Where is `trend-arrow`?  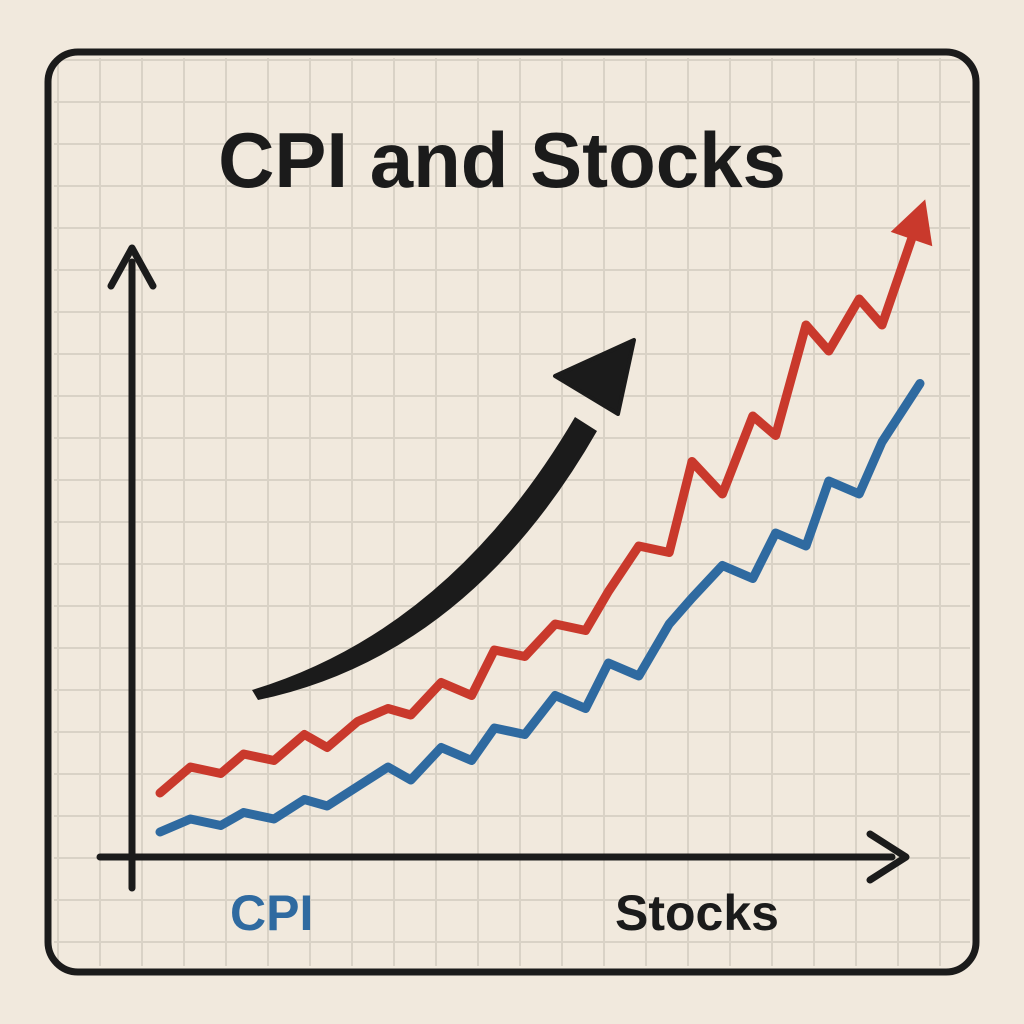 trend-arrow is located at coordinates (444, 519).